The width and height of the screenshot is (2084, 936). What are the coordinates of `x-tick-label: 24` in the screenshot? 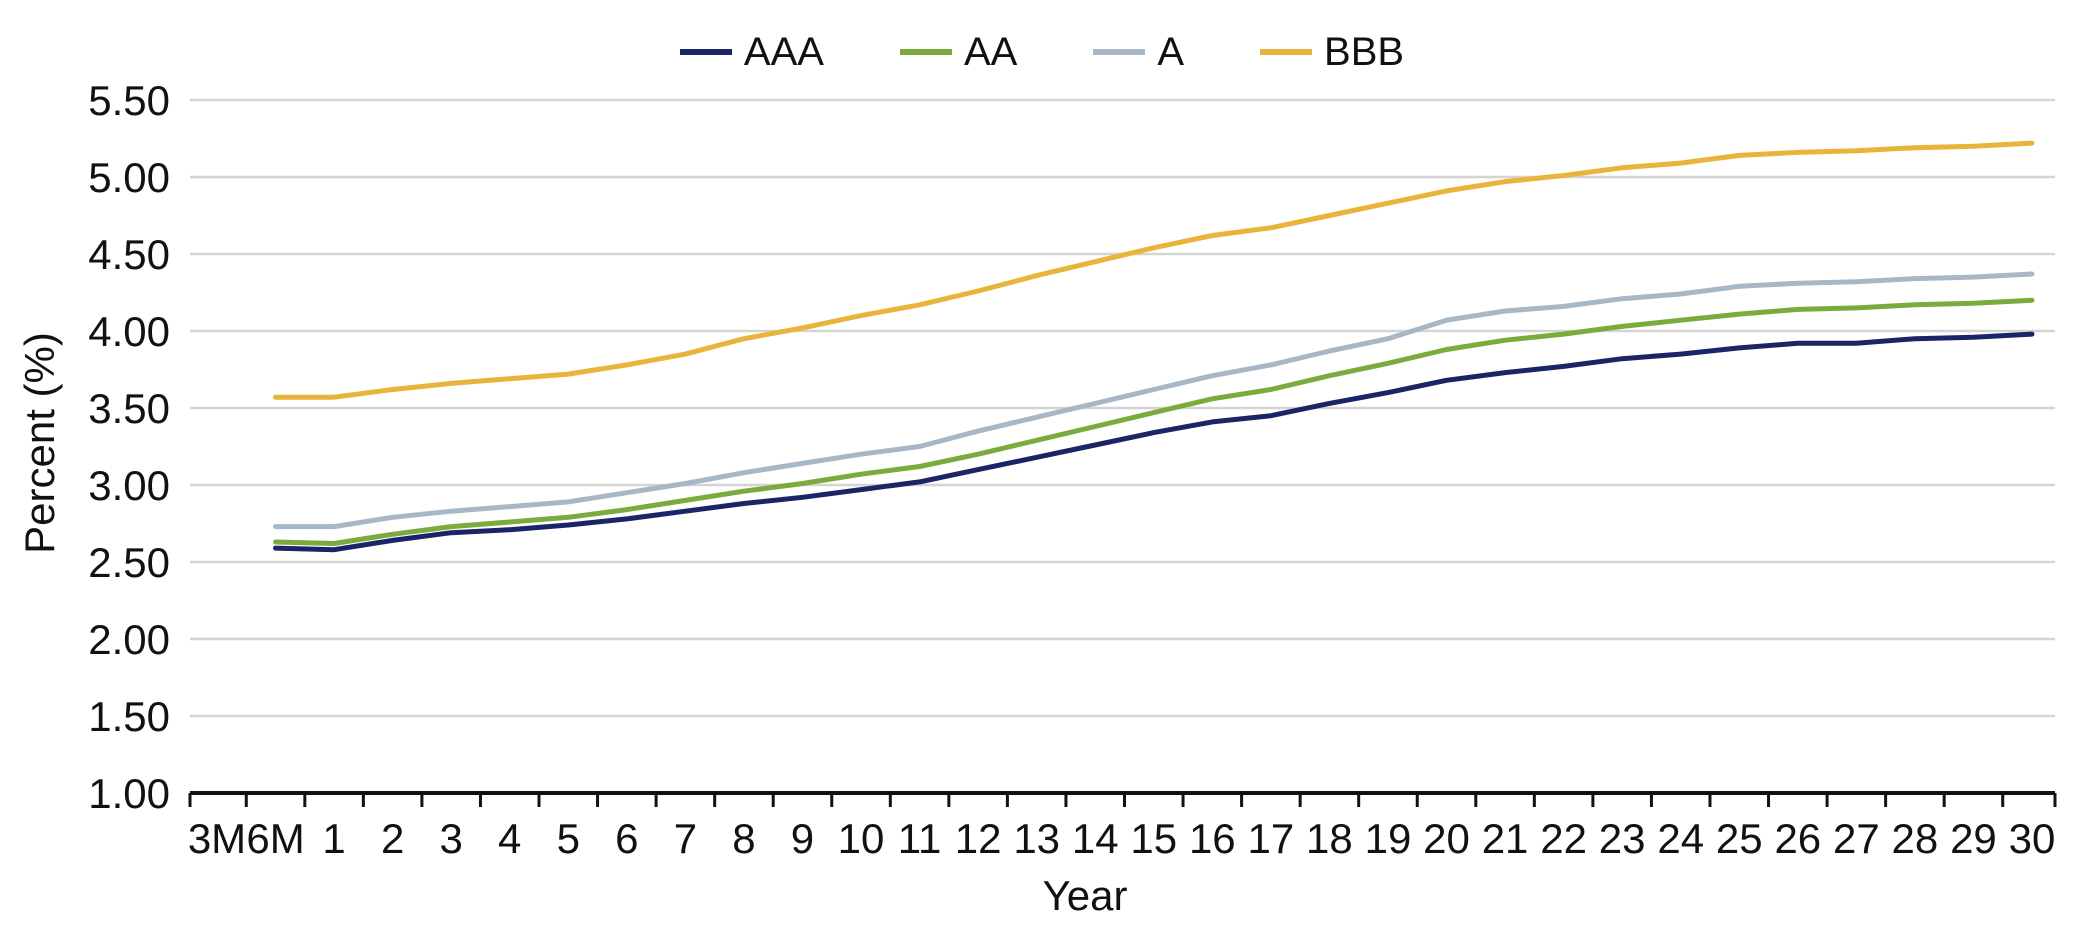 It's located at (1680, 838).